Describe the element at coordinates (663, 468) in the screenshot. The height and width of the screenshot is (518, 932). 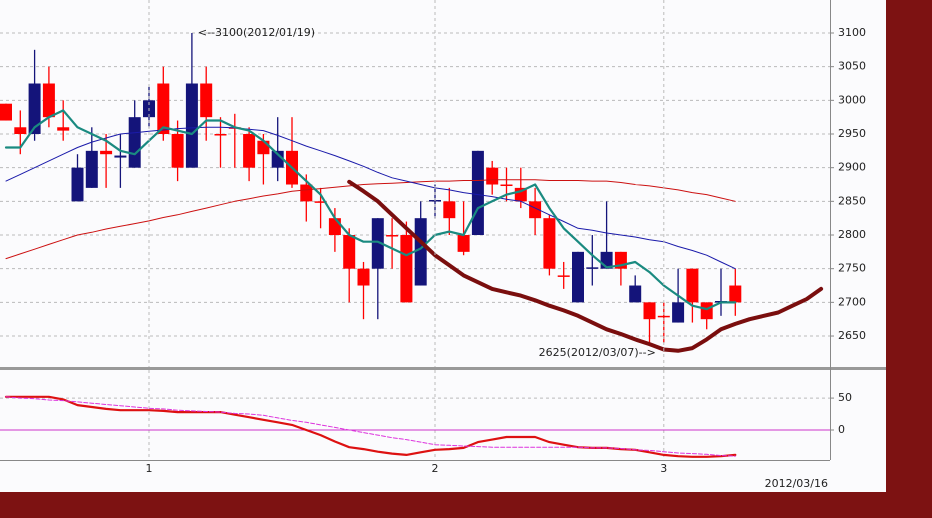
I see `x-tick-label: 3` at that location.